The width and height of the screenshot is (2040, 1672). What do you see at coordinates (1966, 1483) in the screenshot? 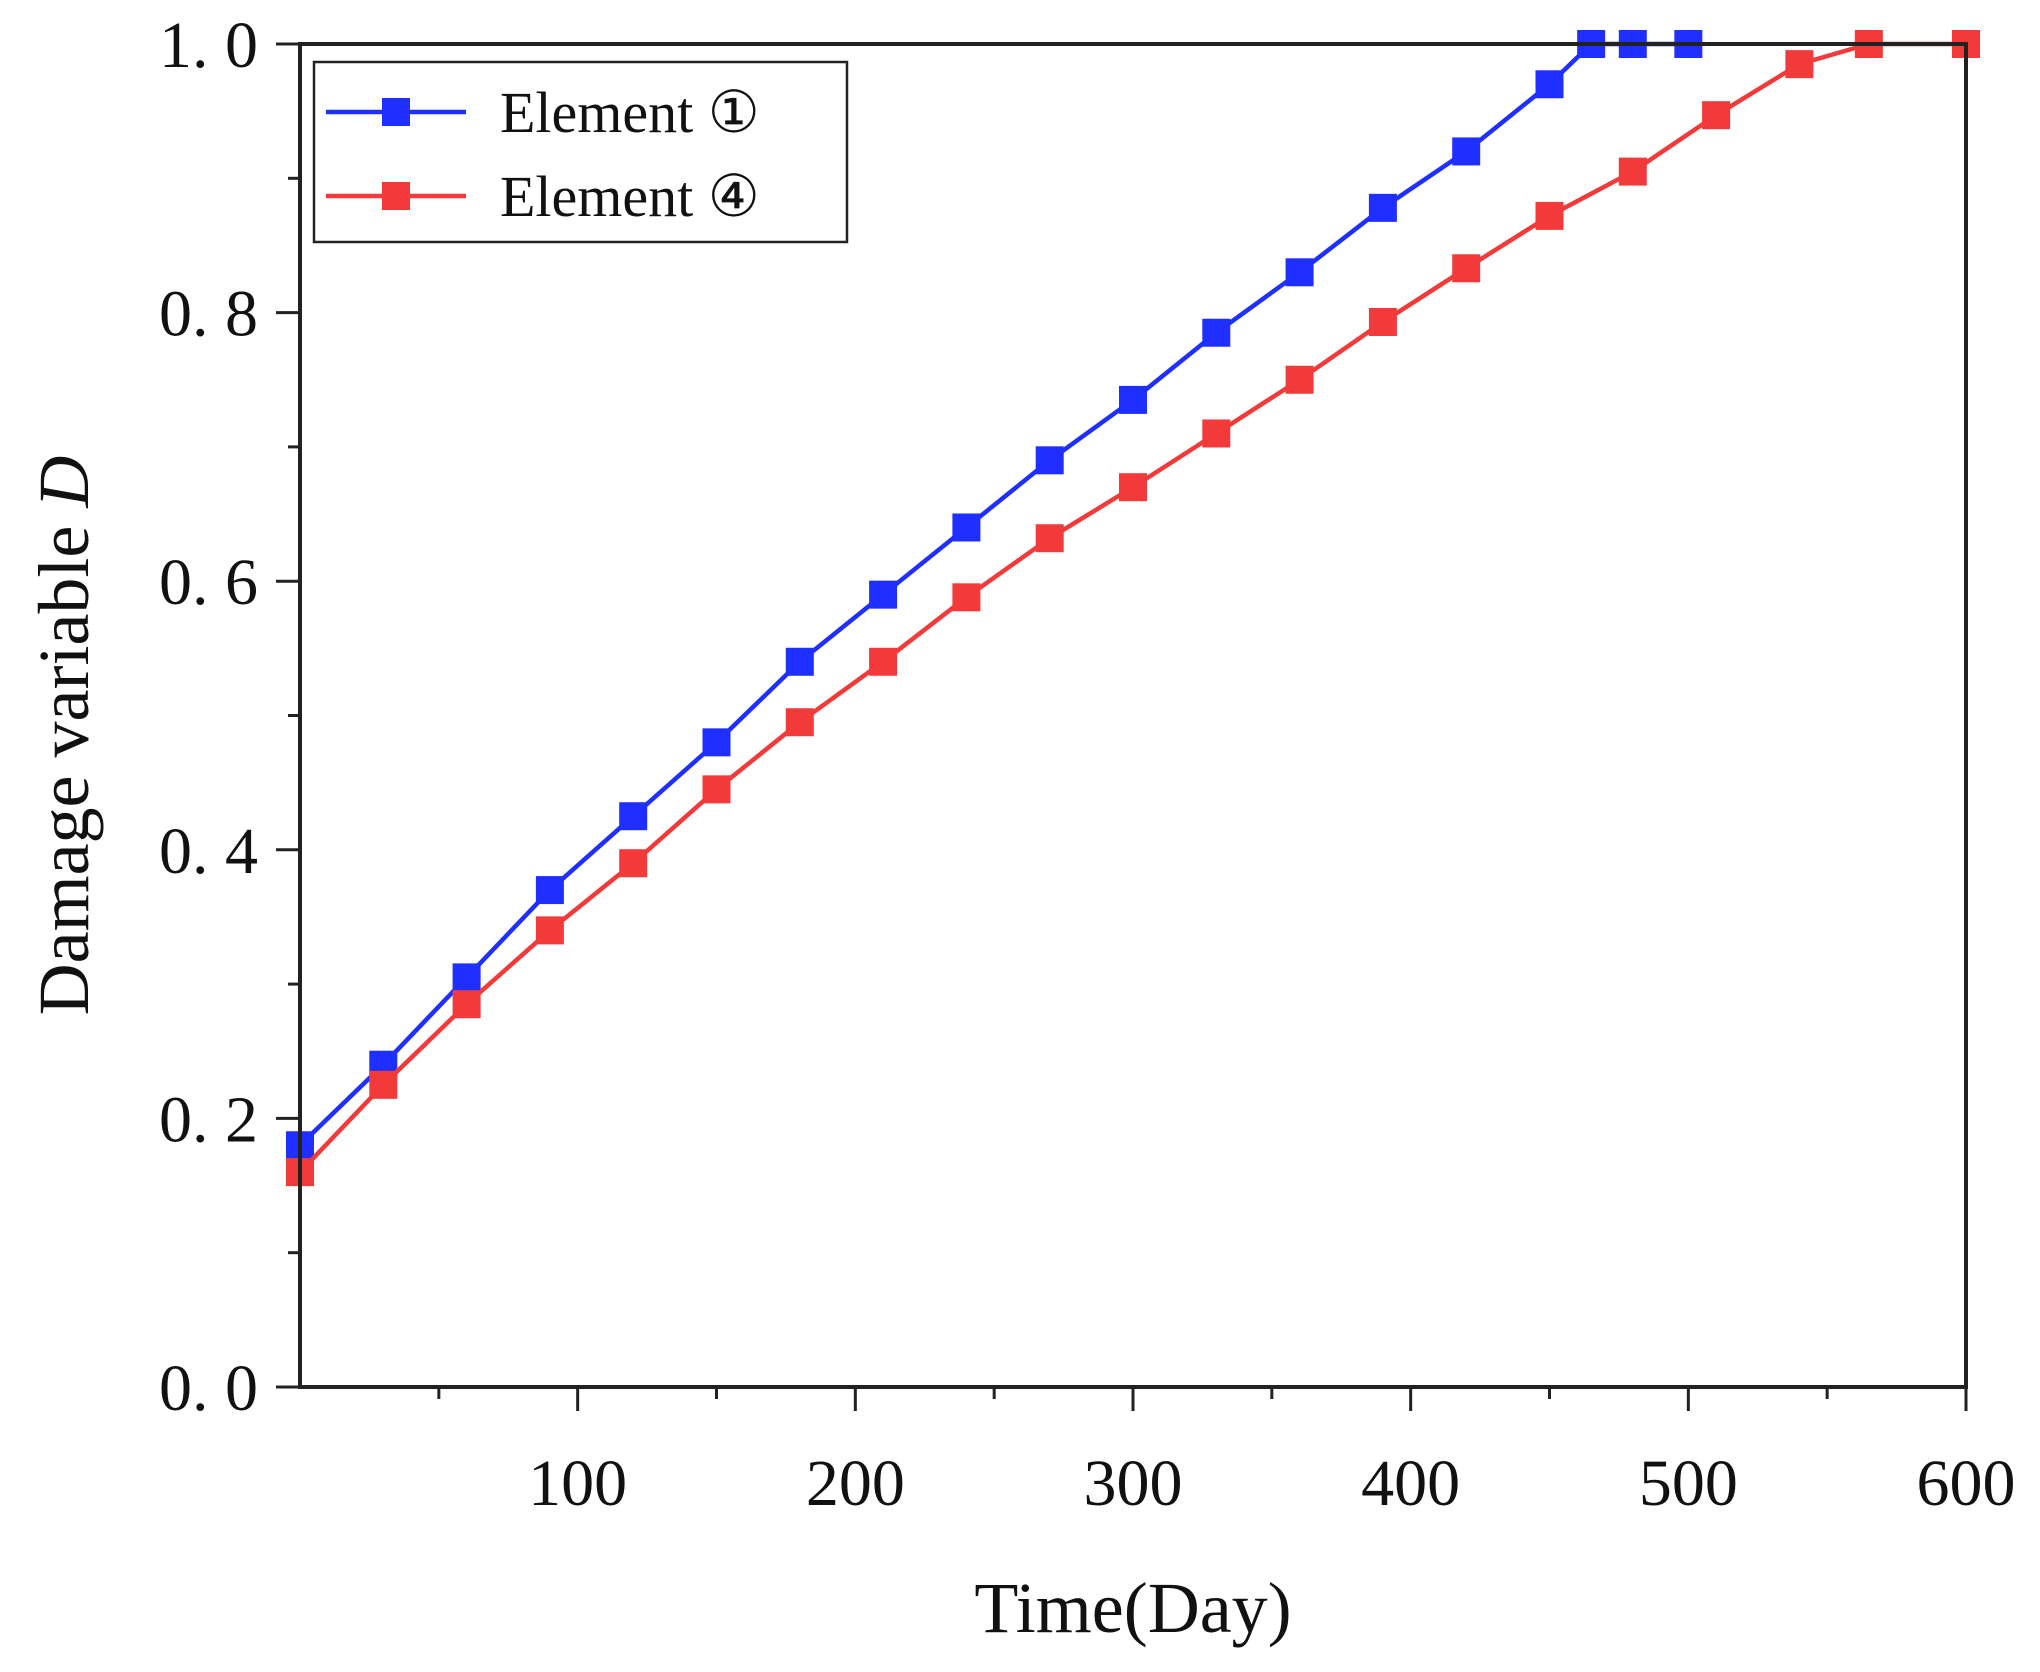
I see `x-tick-label: 600` at bounding box center [1966, 1483].